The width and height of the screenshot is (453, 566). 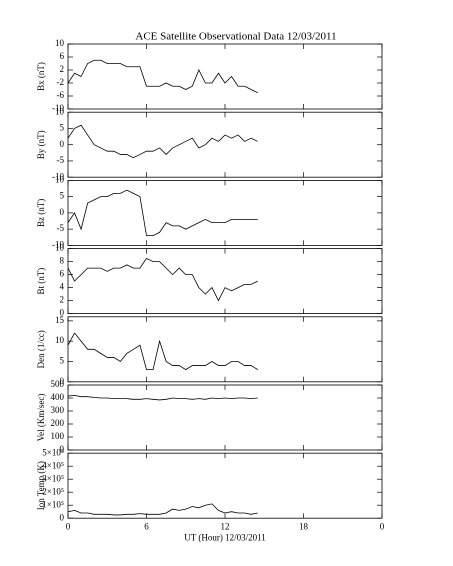 What do you see at coordinates (58, 410) in the screenshot?
I see `y-tick-label: 300` at bounding box center [58, 410].